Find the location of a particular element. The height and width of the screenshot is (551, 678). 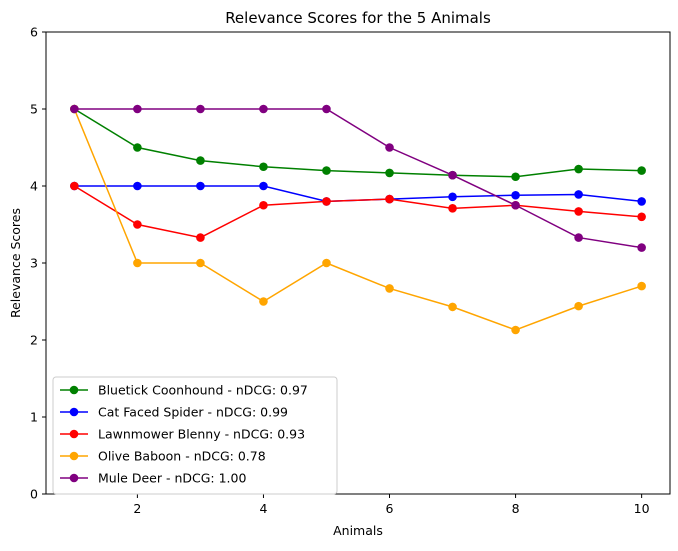

y-tick-label: 1 is located at coordinates (34, 417).